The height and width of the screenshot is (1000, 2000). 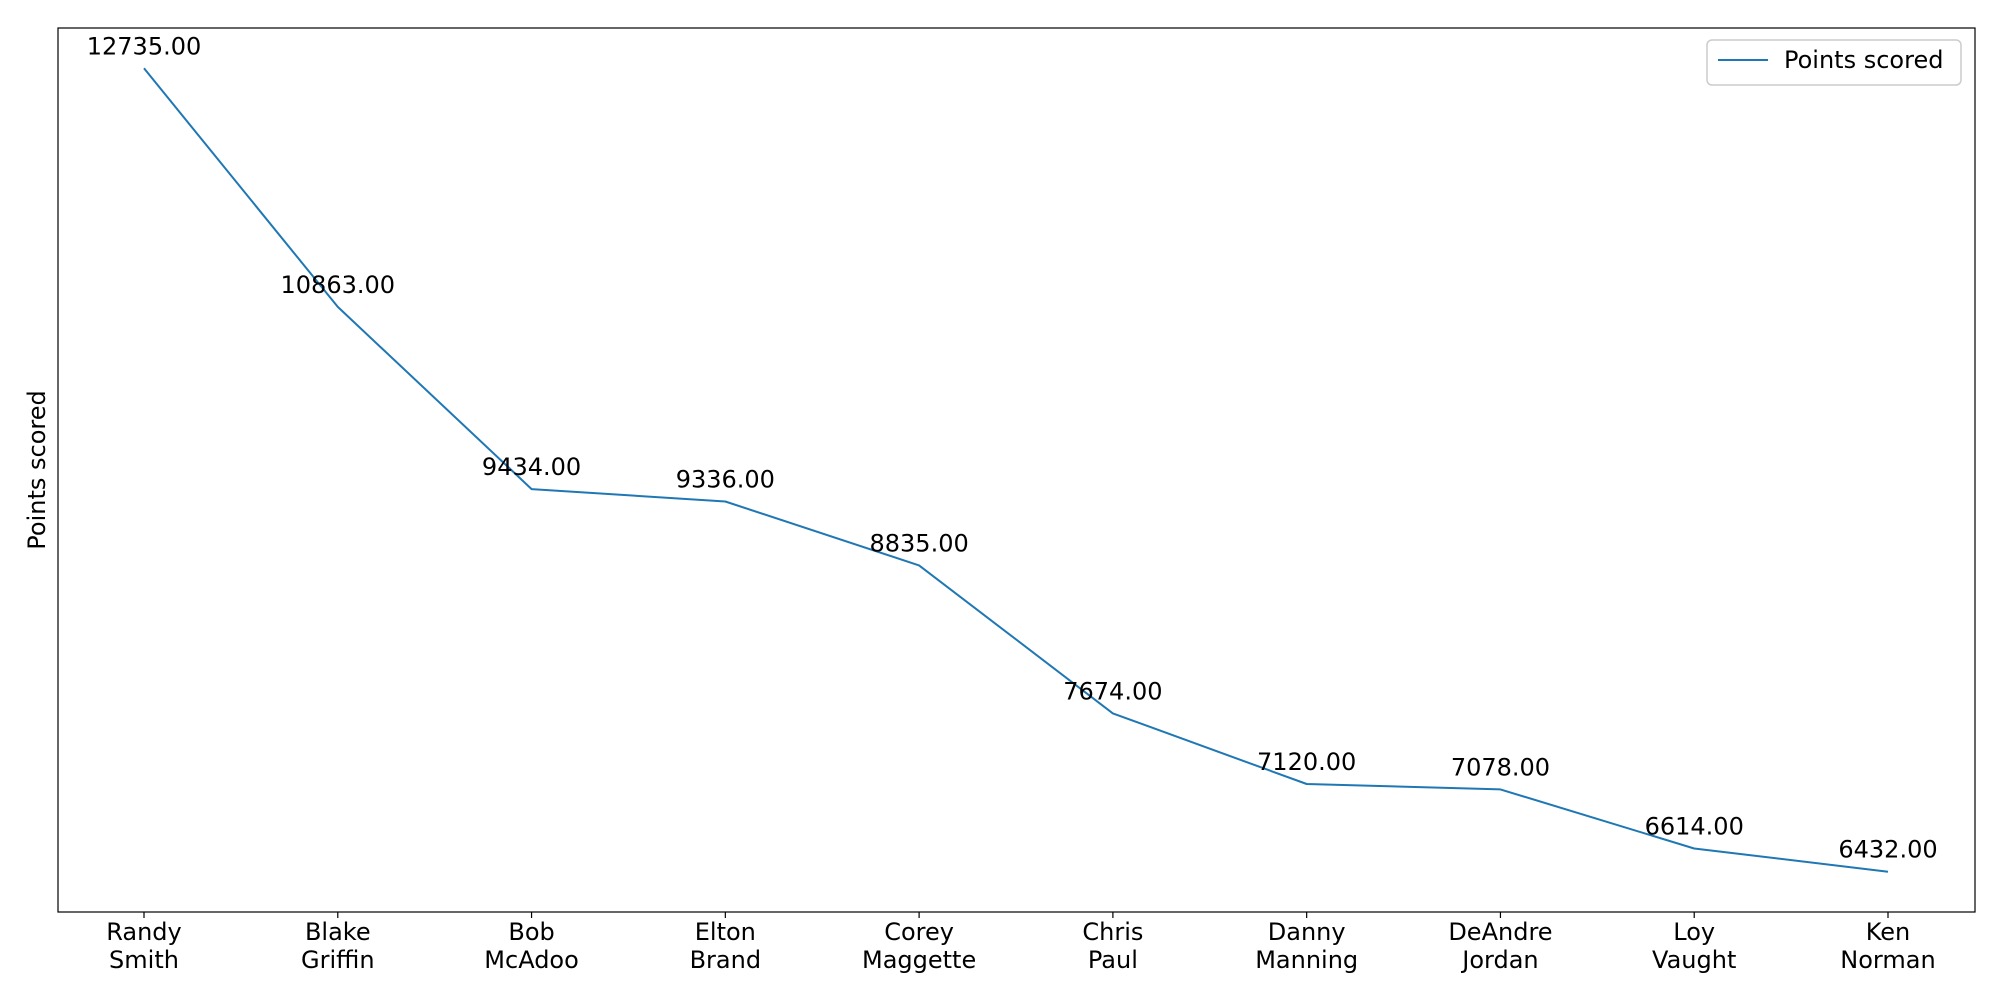 I want to click on legend-frame, so click(x=1834, y=62).